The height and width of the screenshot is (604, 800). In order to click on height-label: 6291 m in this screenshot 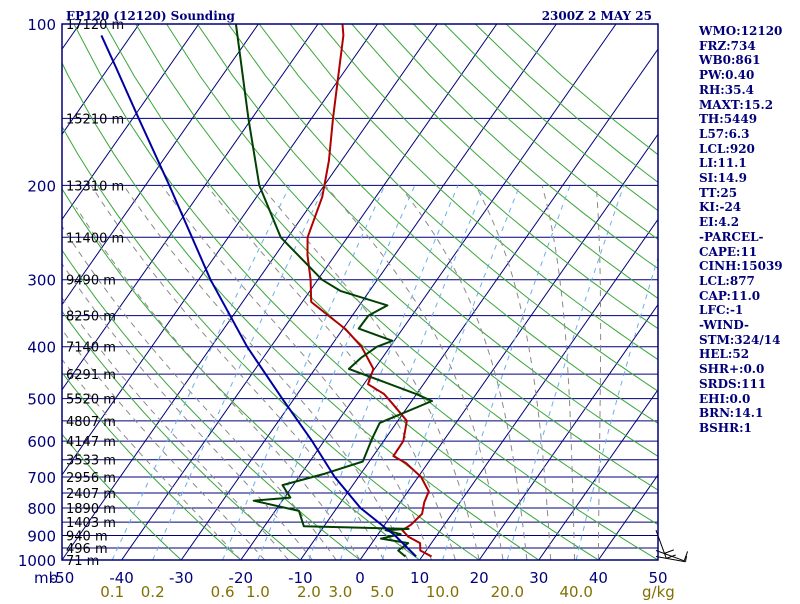, I will do `click(91, 375)`.